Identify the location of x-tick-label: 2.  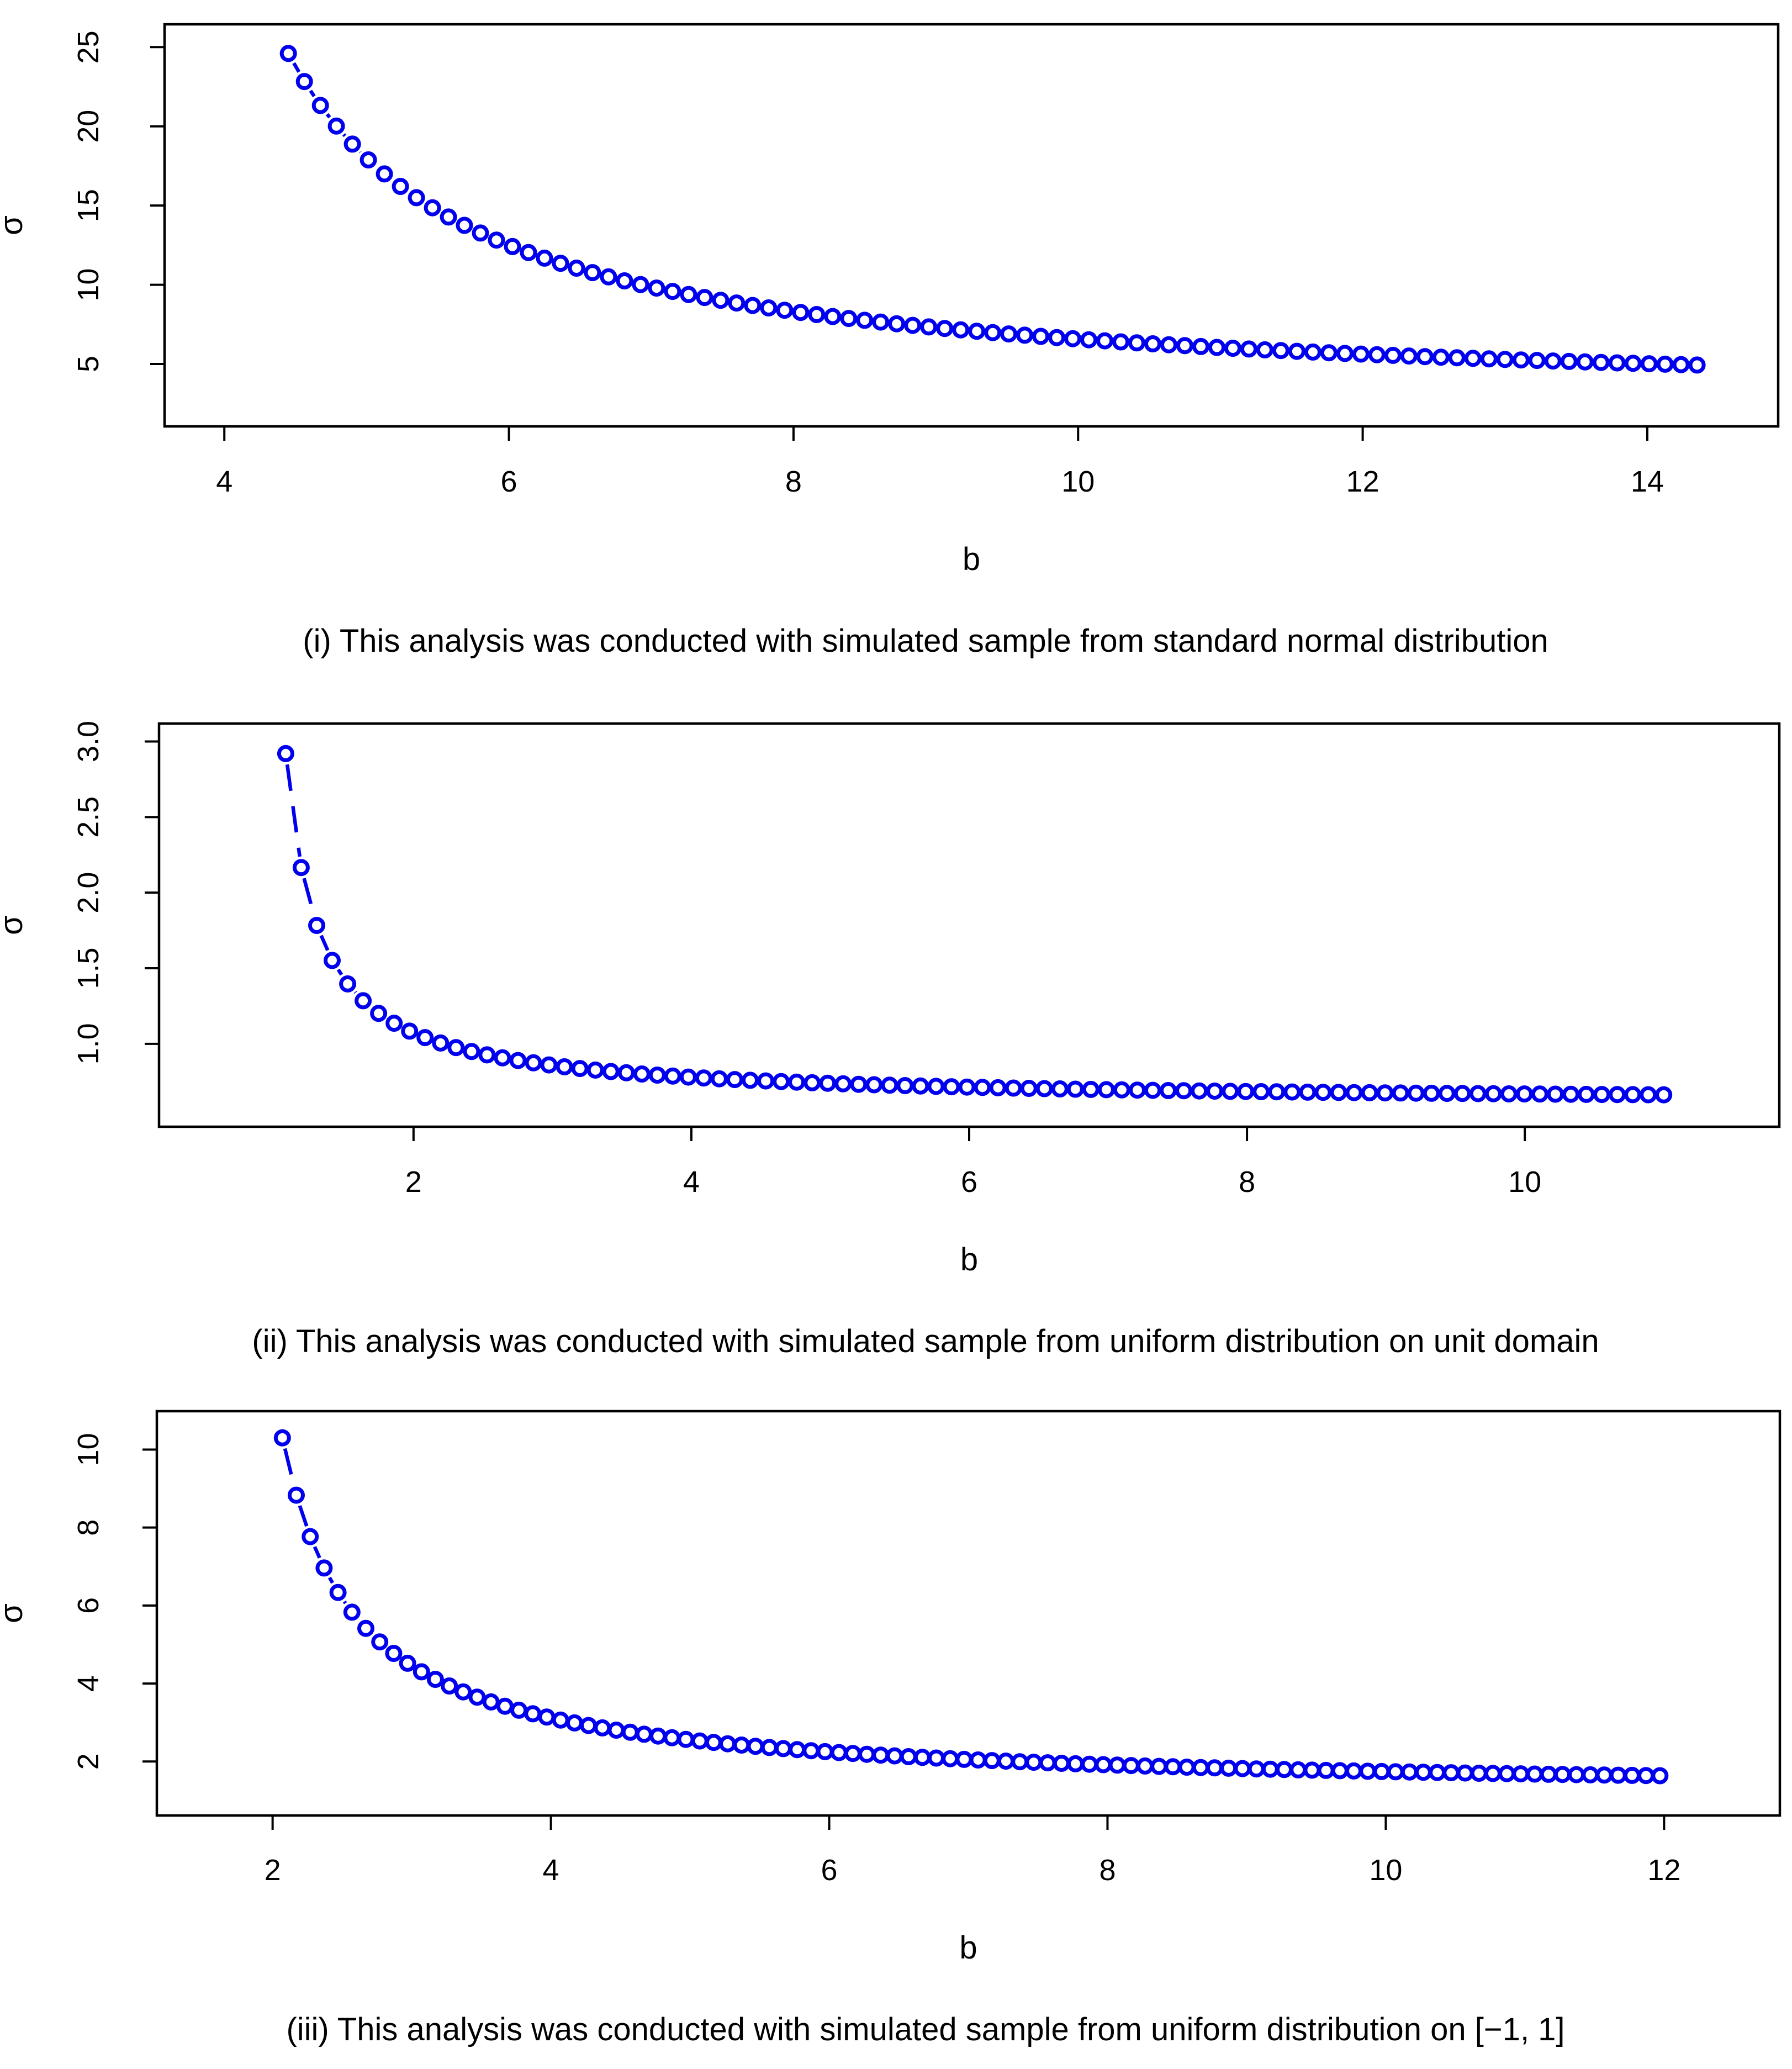
(413, 1182).